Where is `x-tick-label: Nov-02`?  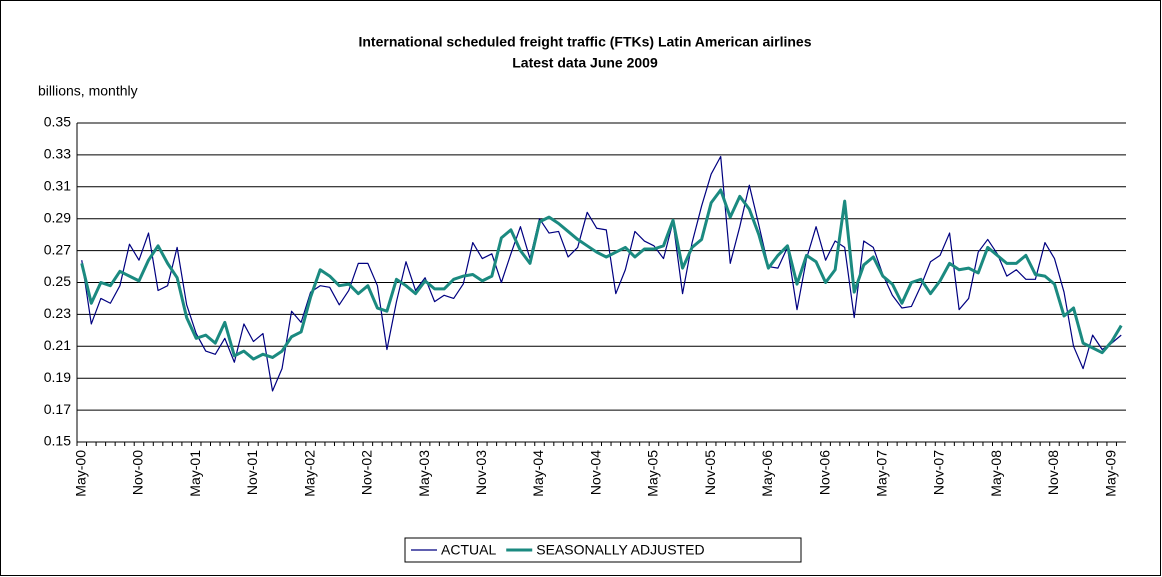
x-tick-label: Nov-02 is located at coordinates (367, 472).